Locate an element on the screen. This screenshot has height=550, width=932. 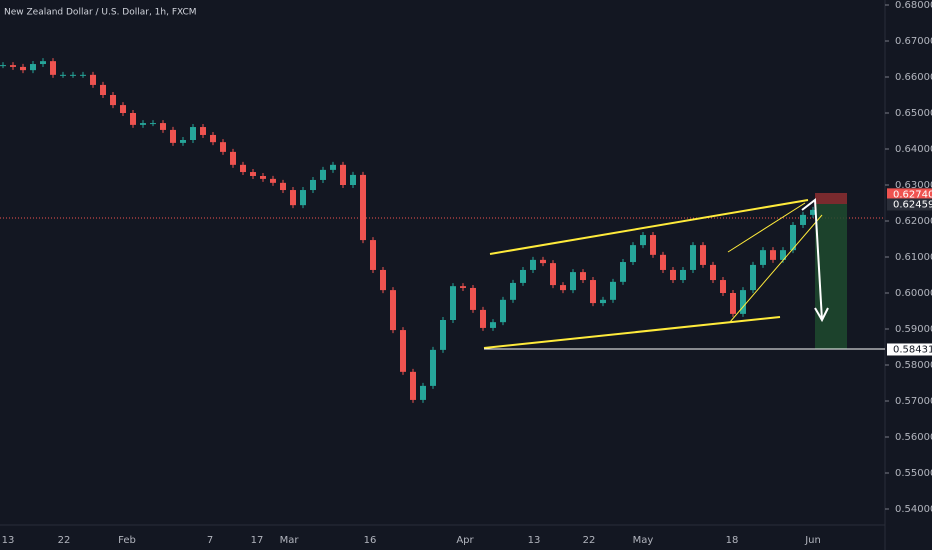
stop-zone is located at coordinates (831, 198).